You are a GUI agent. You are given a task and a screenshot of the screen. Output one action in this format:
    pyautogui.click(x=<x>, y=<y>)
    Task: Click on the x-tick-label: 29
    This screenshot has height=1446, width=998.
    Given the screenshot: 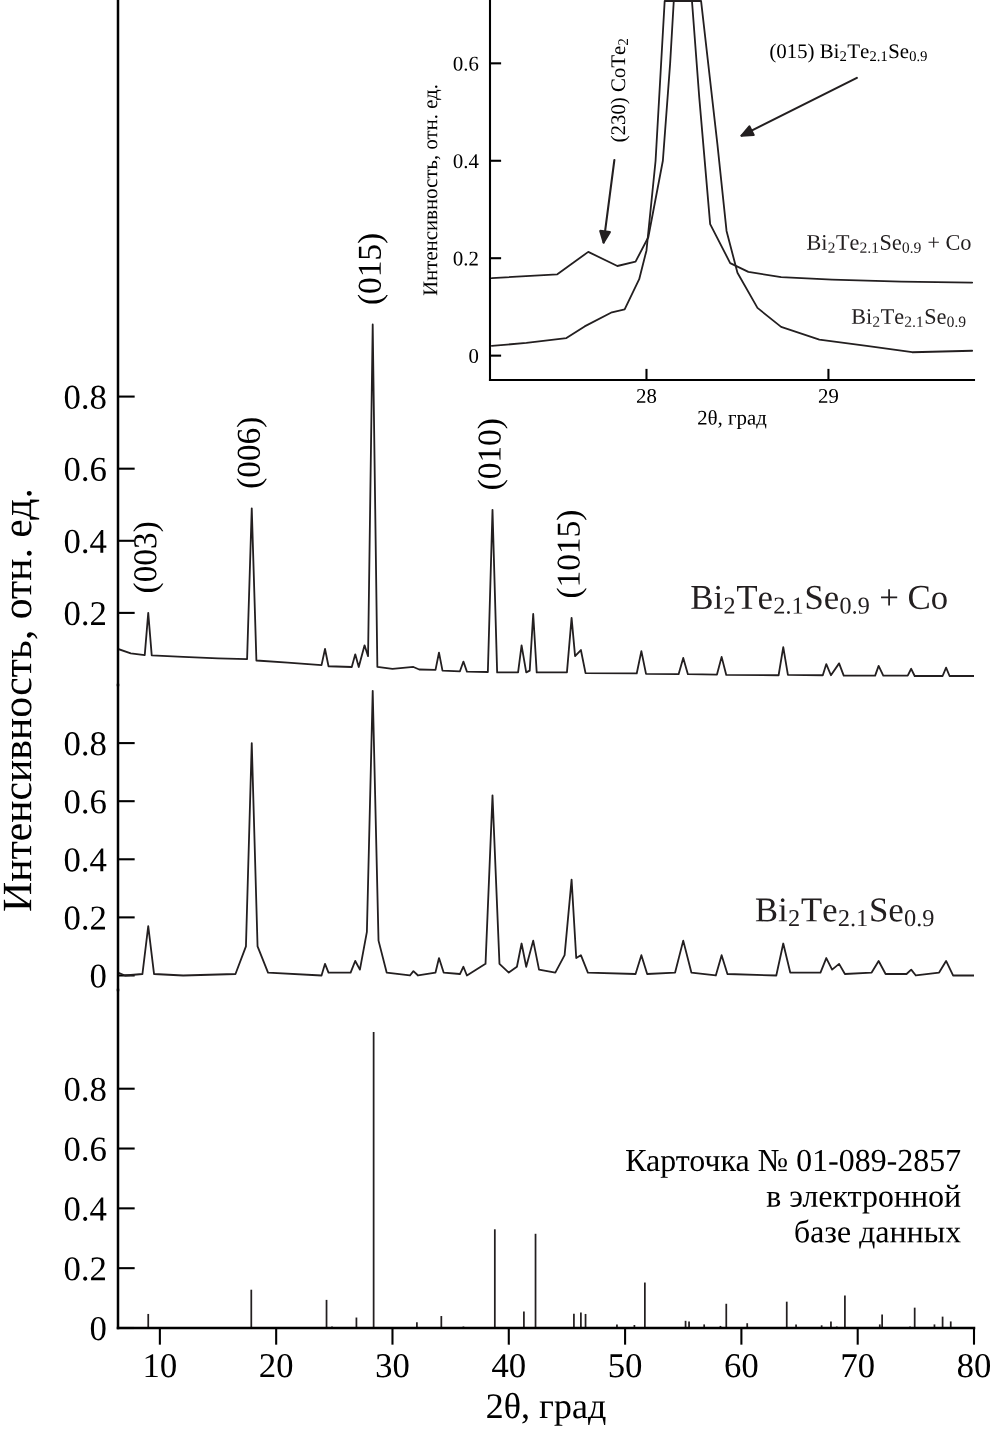 What is the action you would take?
    pyautogui.click(x=828, y=395)
    